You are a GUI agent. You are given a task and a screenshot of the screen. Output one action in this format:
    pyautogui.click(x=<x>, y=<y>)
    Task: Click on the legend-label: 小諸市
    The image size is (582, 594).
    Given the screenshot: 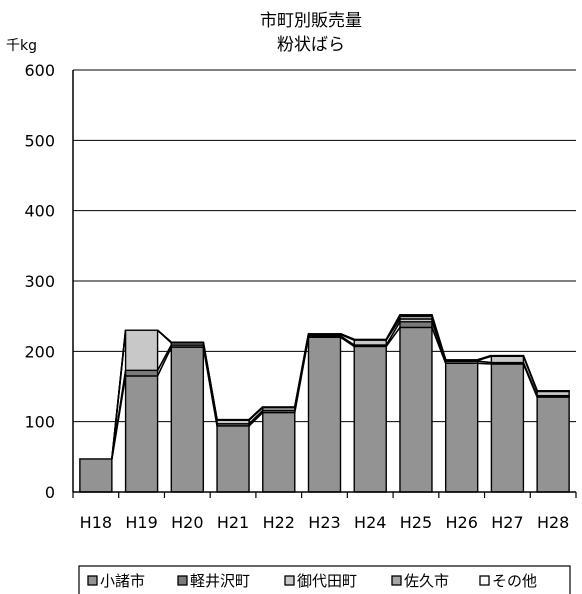 What is the action you would take?
    pyautogui.click(x=122, y=581)
    